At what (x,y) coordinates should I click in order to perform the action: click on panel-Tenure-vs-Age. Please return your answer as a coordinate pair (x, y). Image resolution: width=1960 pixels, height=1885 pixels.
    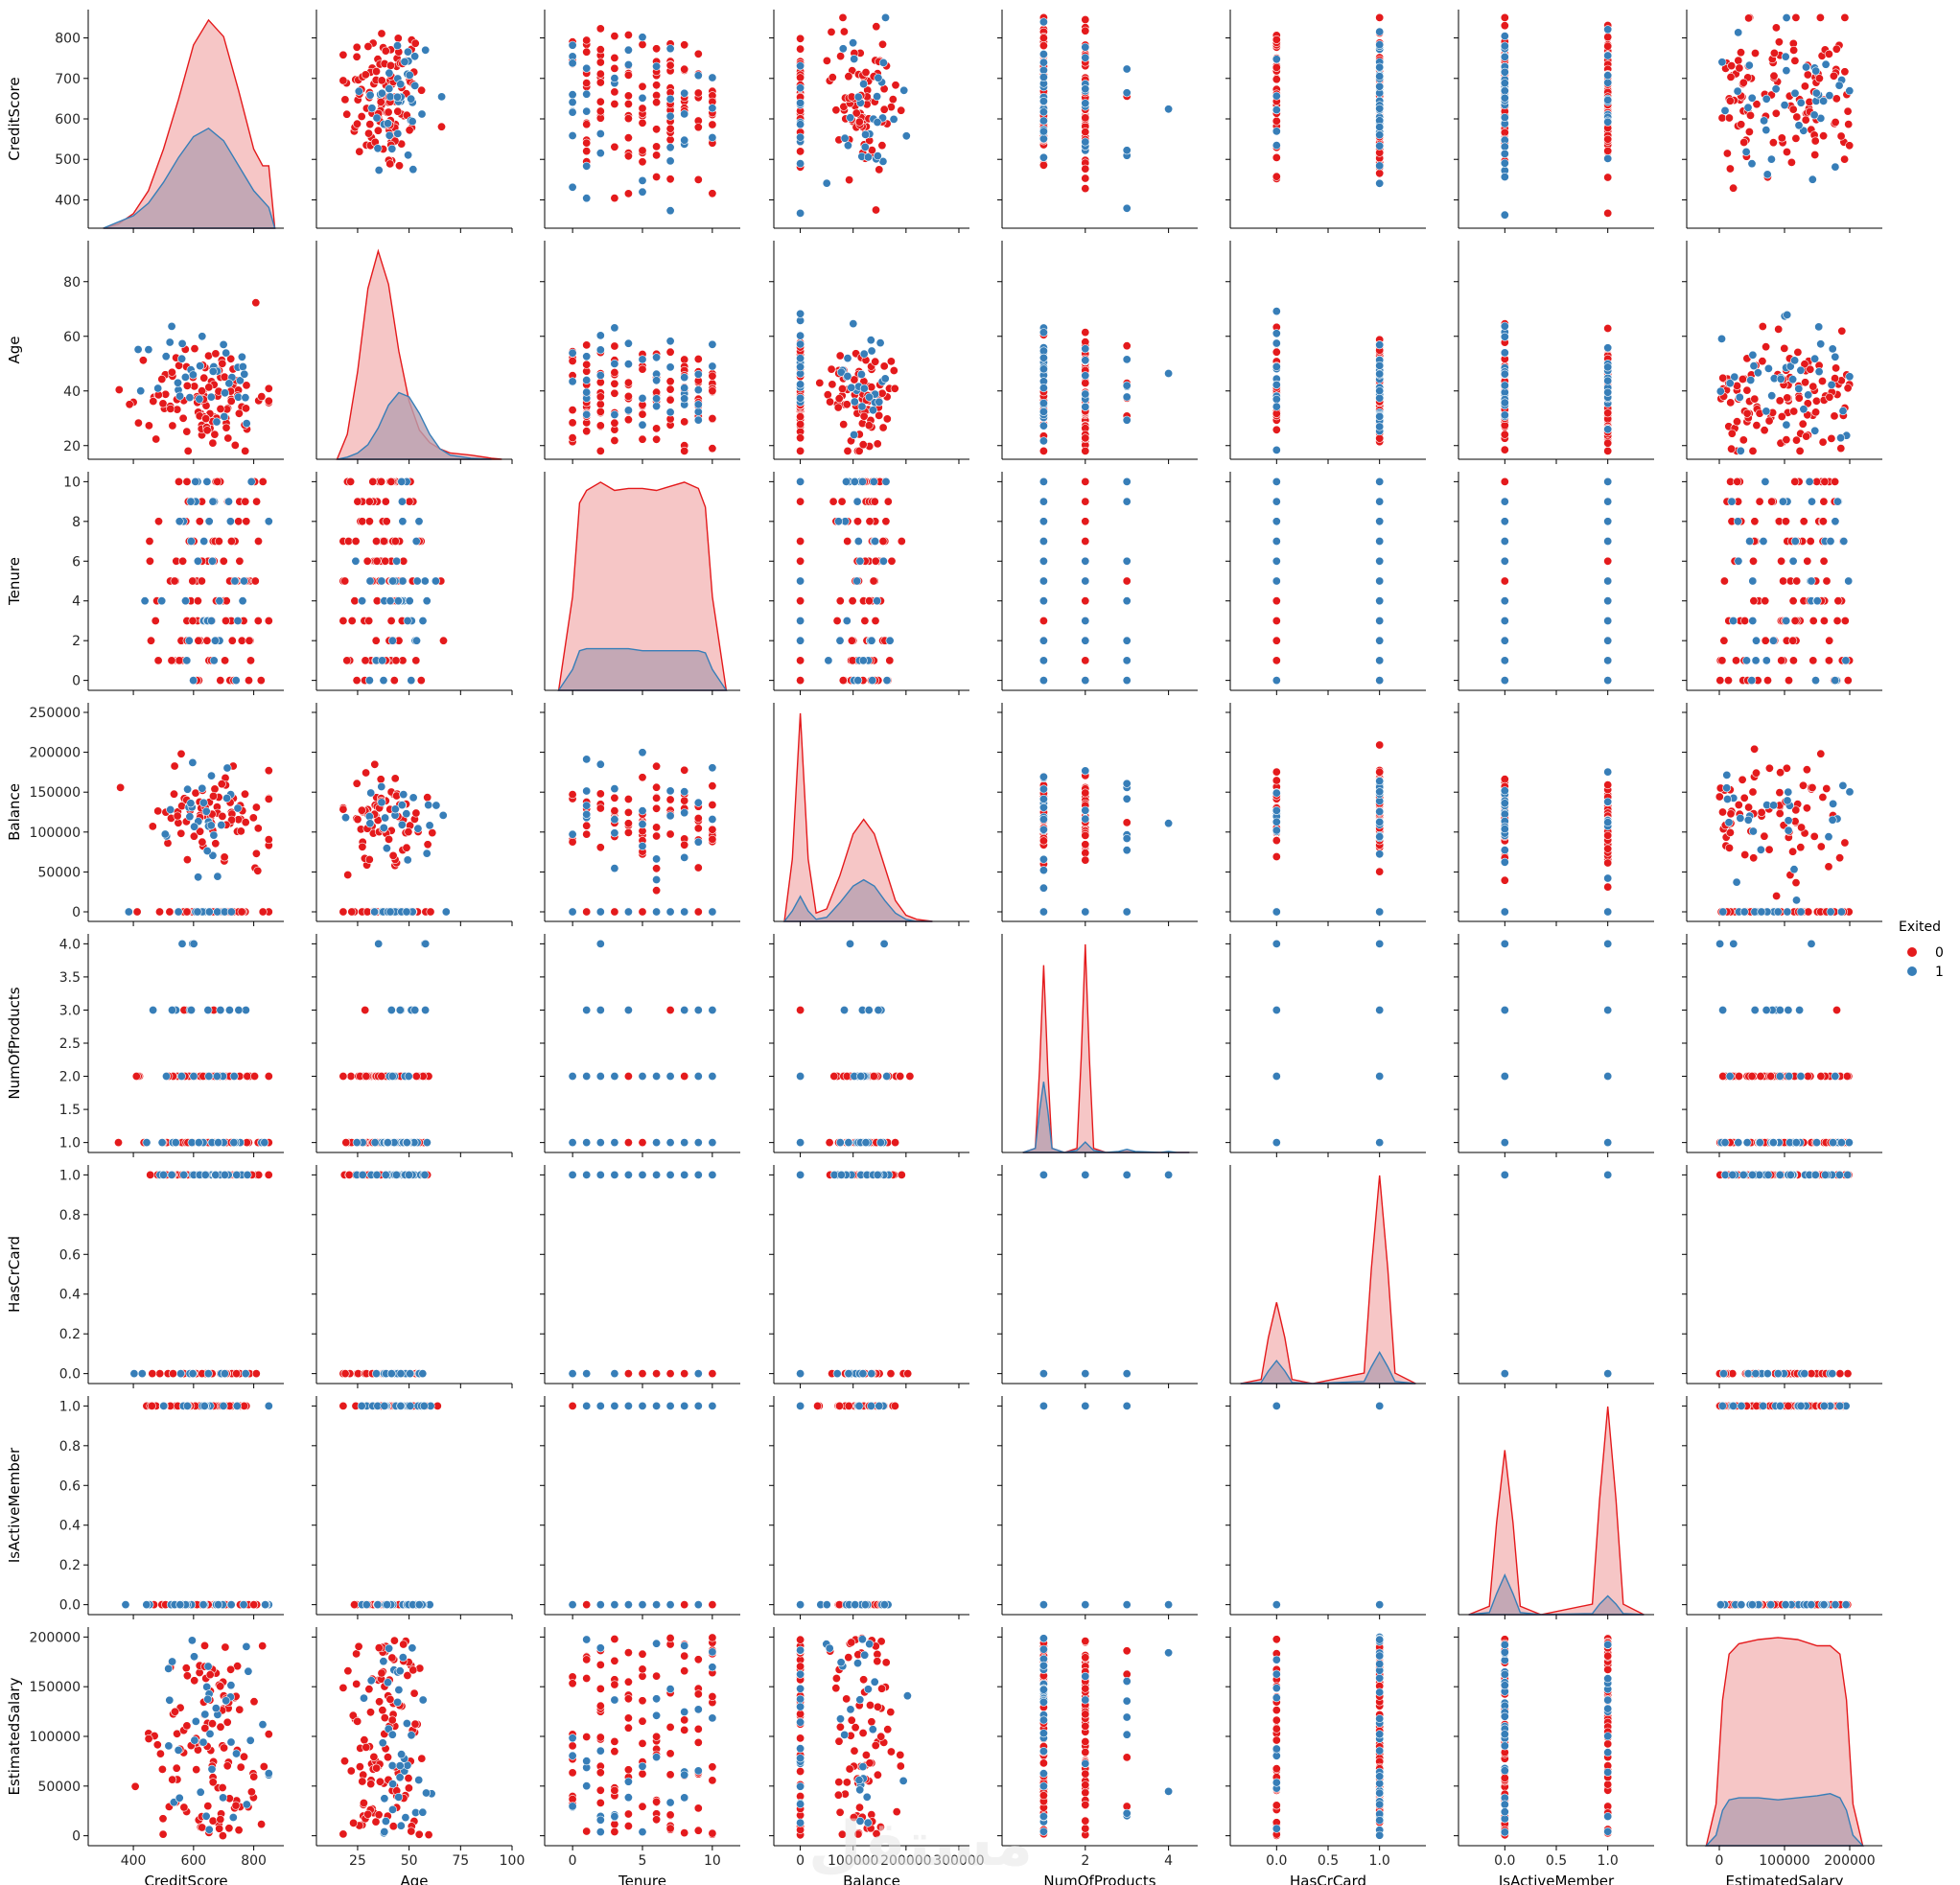
    Looking at the image, I should click on (412, 583).